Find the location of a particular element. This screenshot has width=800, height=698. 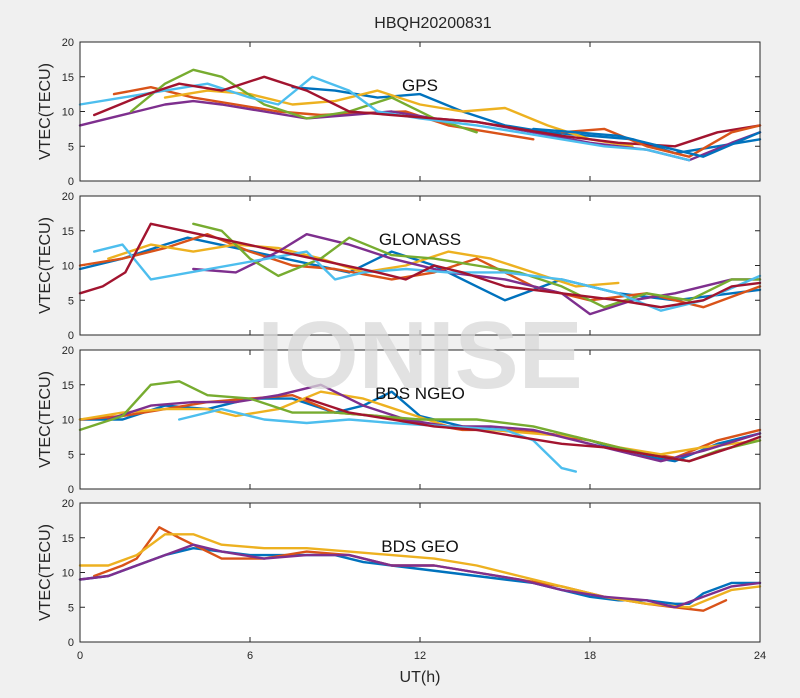

panel-annotation-gps: GPS is located at coordinates (420, 85).